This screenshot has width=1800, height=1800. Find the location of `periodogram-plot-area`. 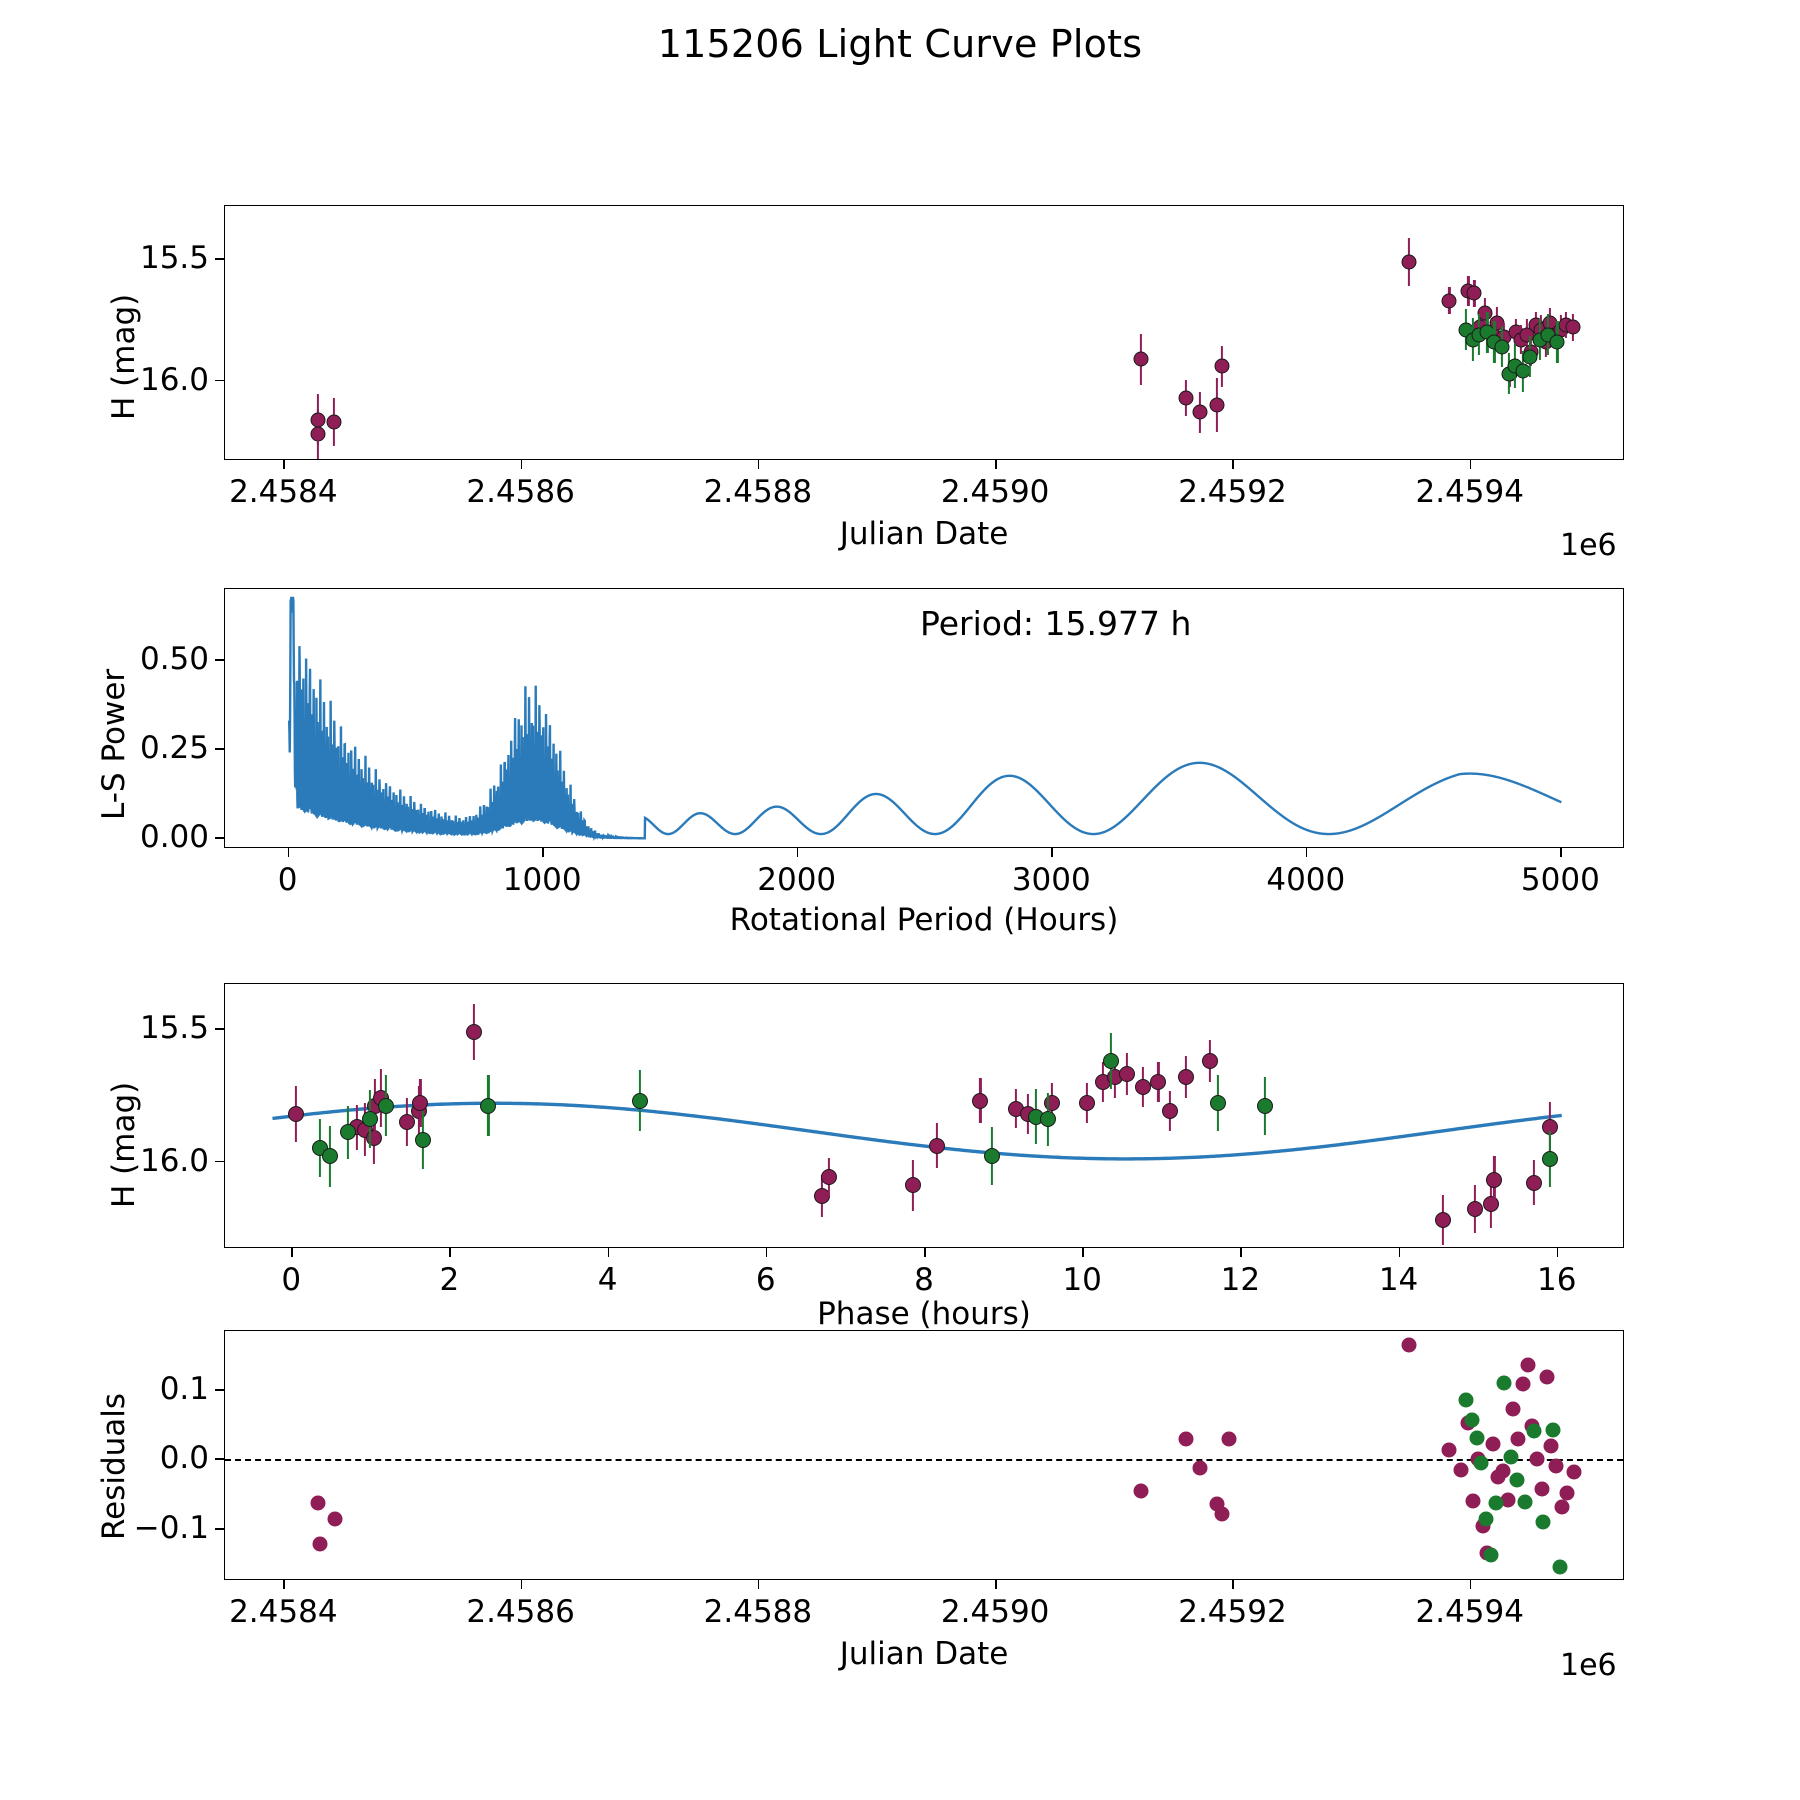

periodogram-plot-area is located at coordinates (924, 718).